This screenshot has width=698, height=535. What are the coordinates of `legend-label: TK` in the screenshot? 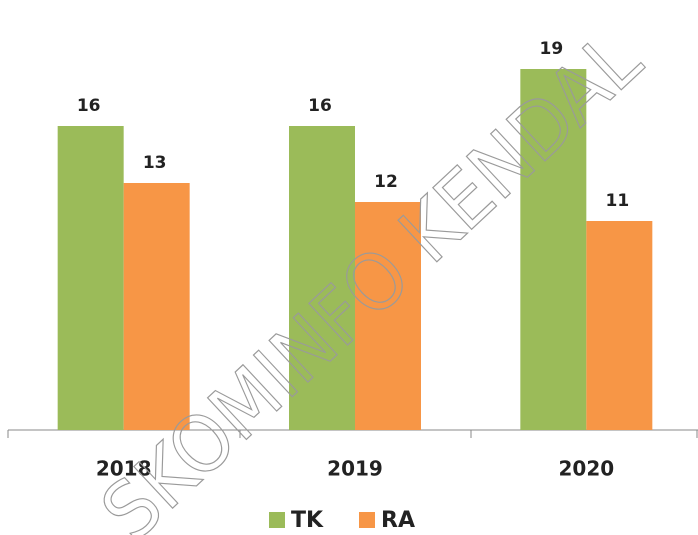 It's located at (307, 520).